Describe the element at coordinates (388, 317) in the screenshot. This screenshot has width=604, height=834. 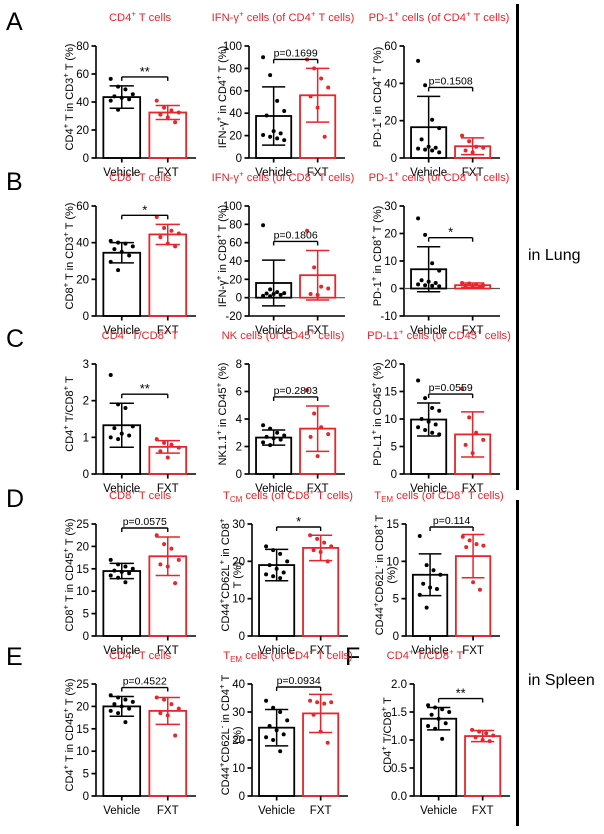
I see `svg-text: -10` at that location.